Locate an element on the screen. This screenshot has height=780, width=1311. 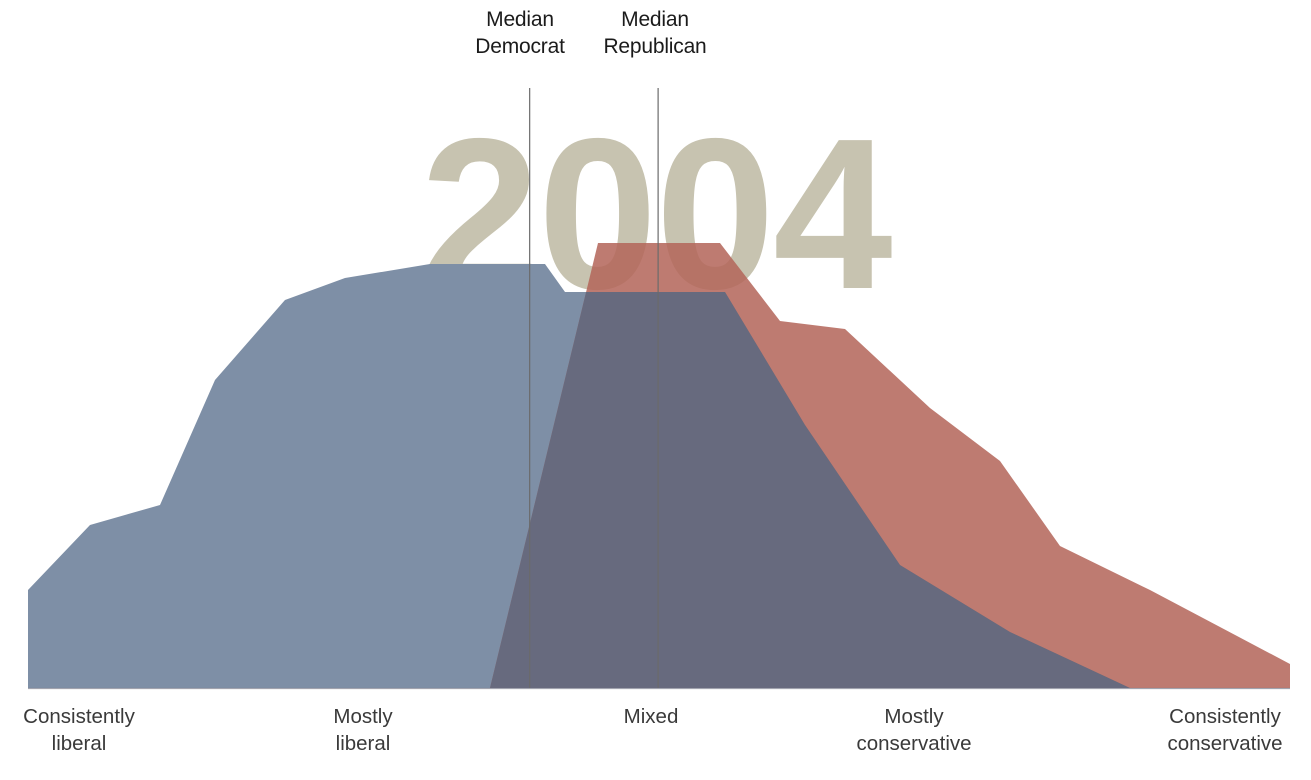
median-democrat-label-line2: Democrat is located at coordinates (520, 46).